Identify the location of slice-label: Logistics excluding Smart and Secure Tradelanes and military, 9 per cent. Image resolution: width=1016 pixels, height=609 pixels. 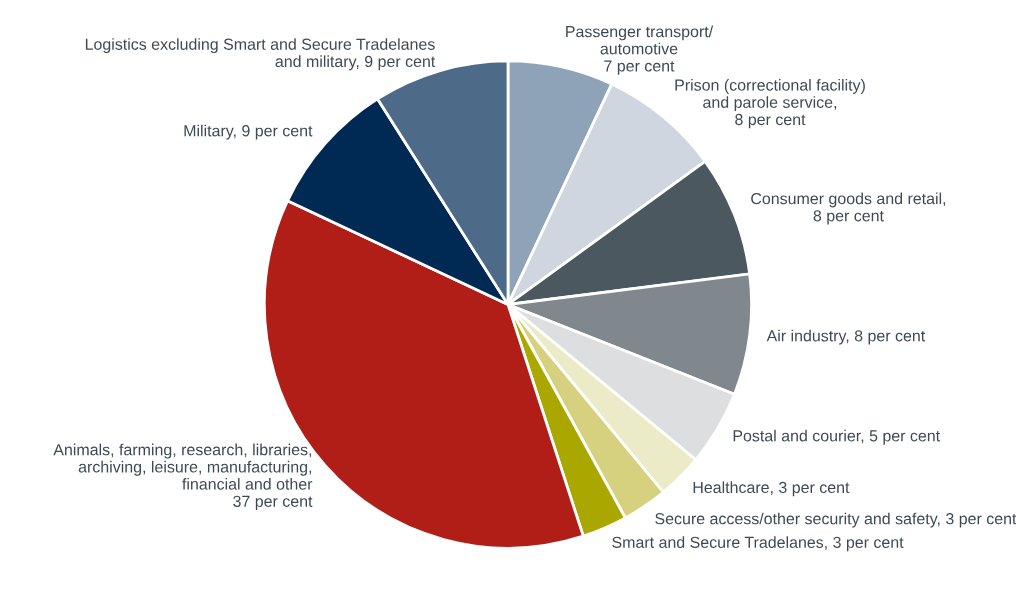
(260, 54).